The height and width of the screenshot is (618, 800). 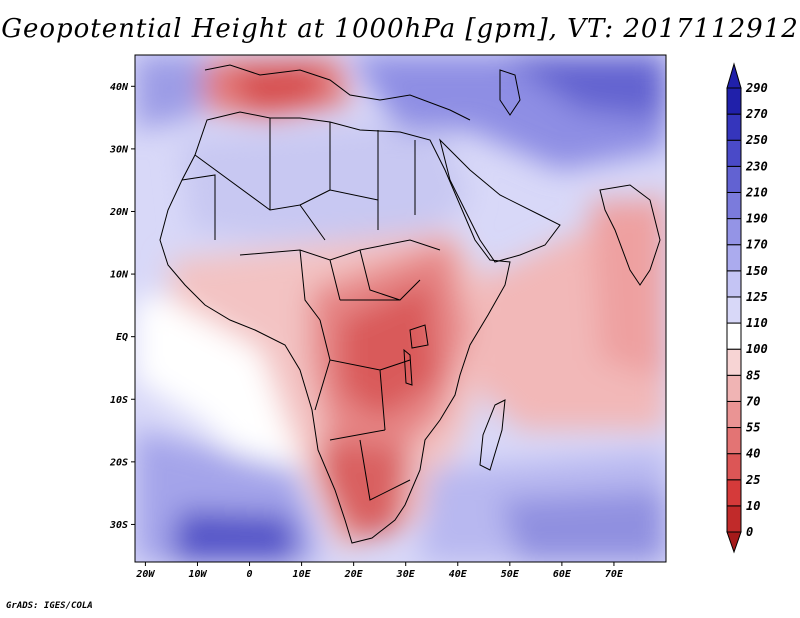 What do you see at coordinates (492, 435) in the screenshot?
I see `madagascar-coastline` at bounding box center [492, 435].